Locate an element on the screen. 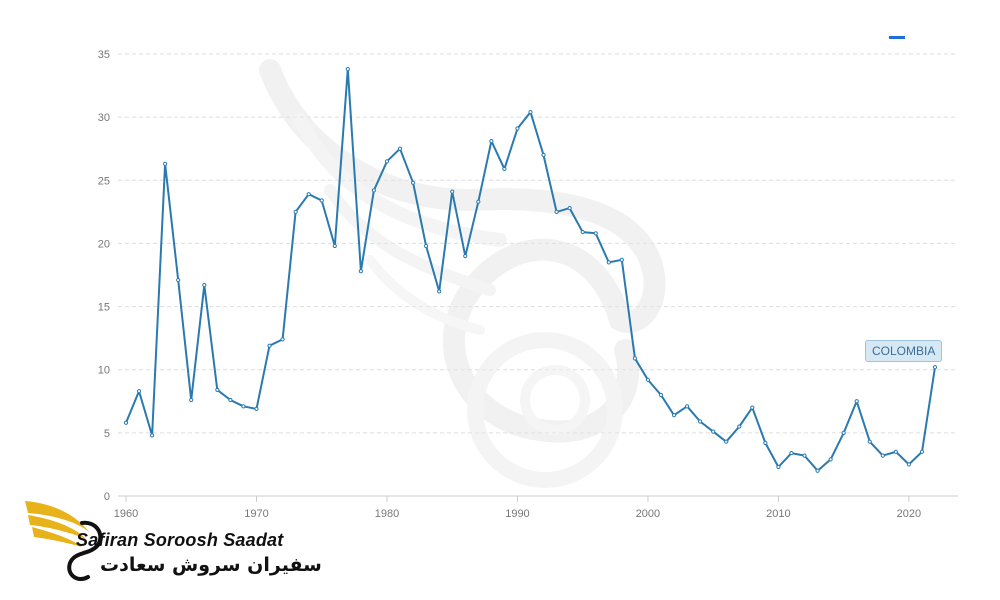  data-point-2002 is located at coordinates (674, 415).